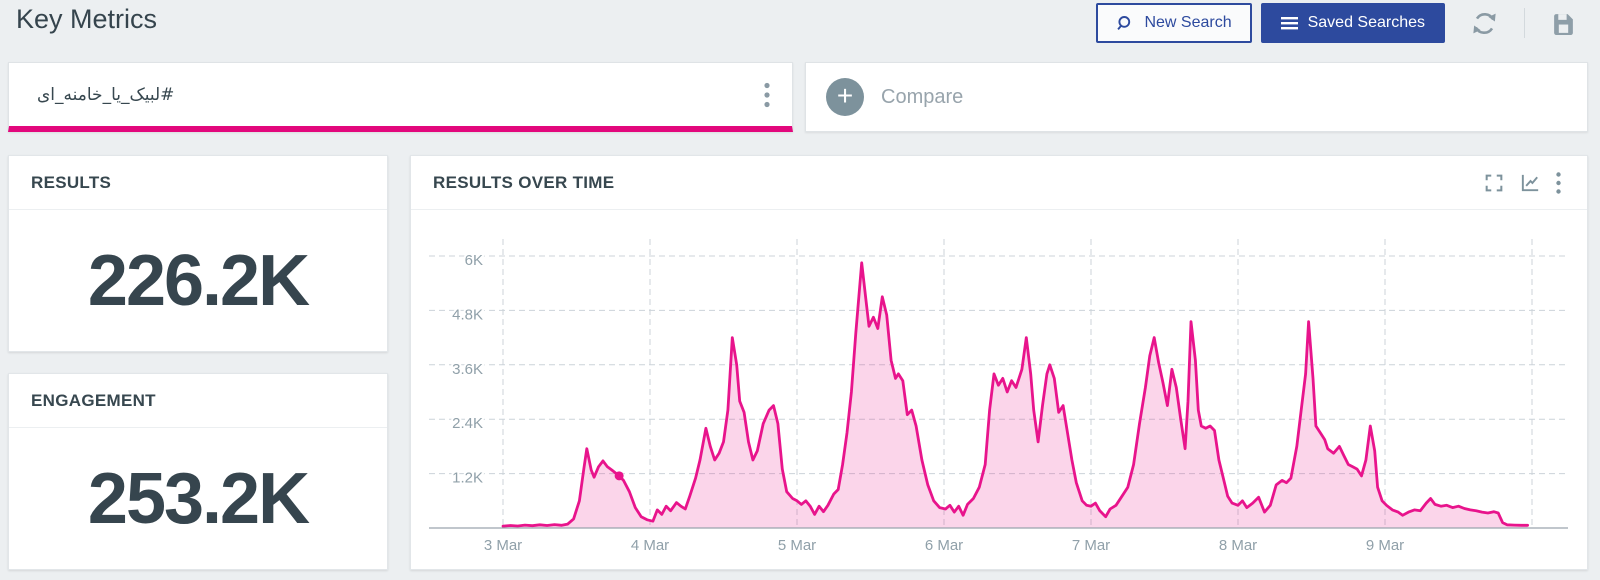 The width and height of the screenshot is (1600, 580). I want to click on save-icon, so click(1563, 23).